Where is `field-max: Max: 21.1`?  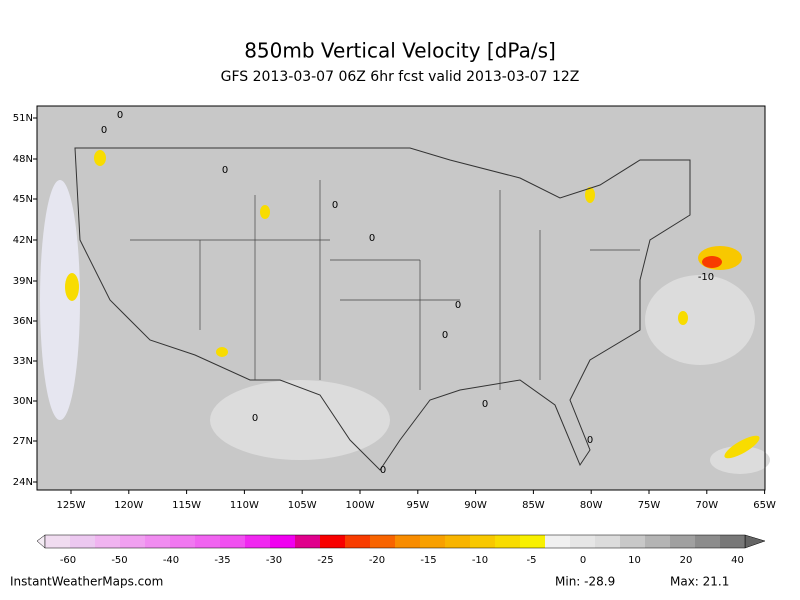
field-max: Max: 21.1 is located at coordinates (699, 582).